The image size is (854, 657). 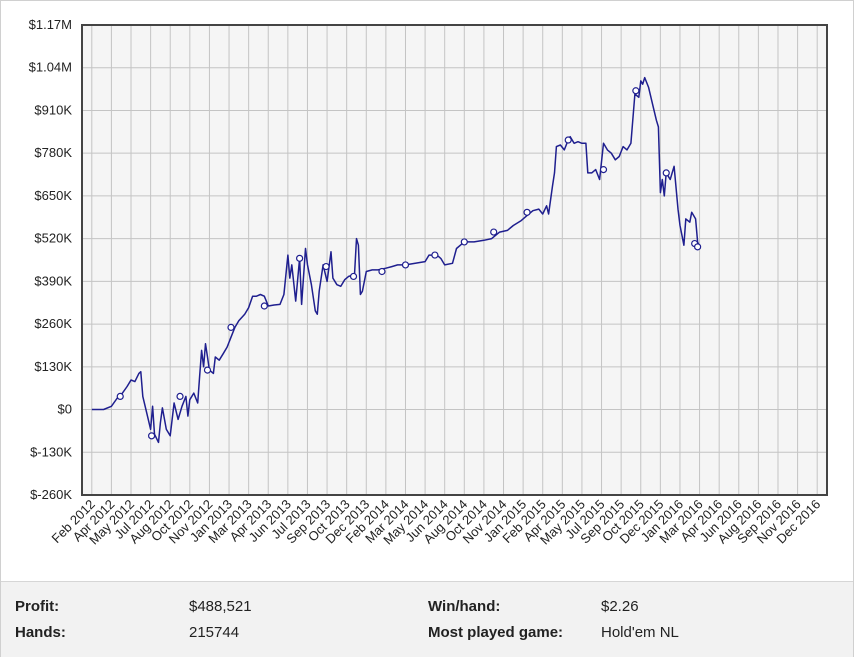 I want to click on y-tick-label: $1.17M, so click(x=50, y=24).